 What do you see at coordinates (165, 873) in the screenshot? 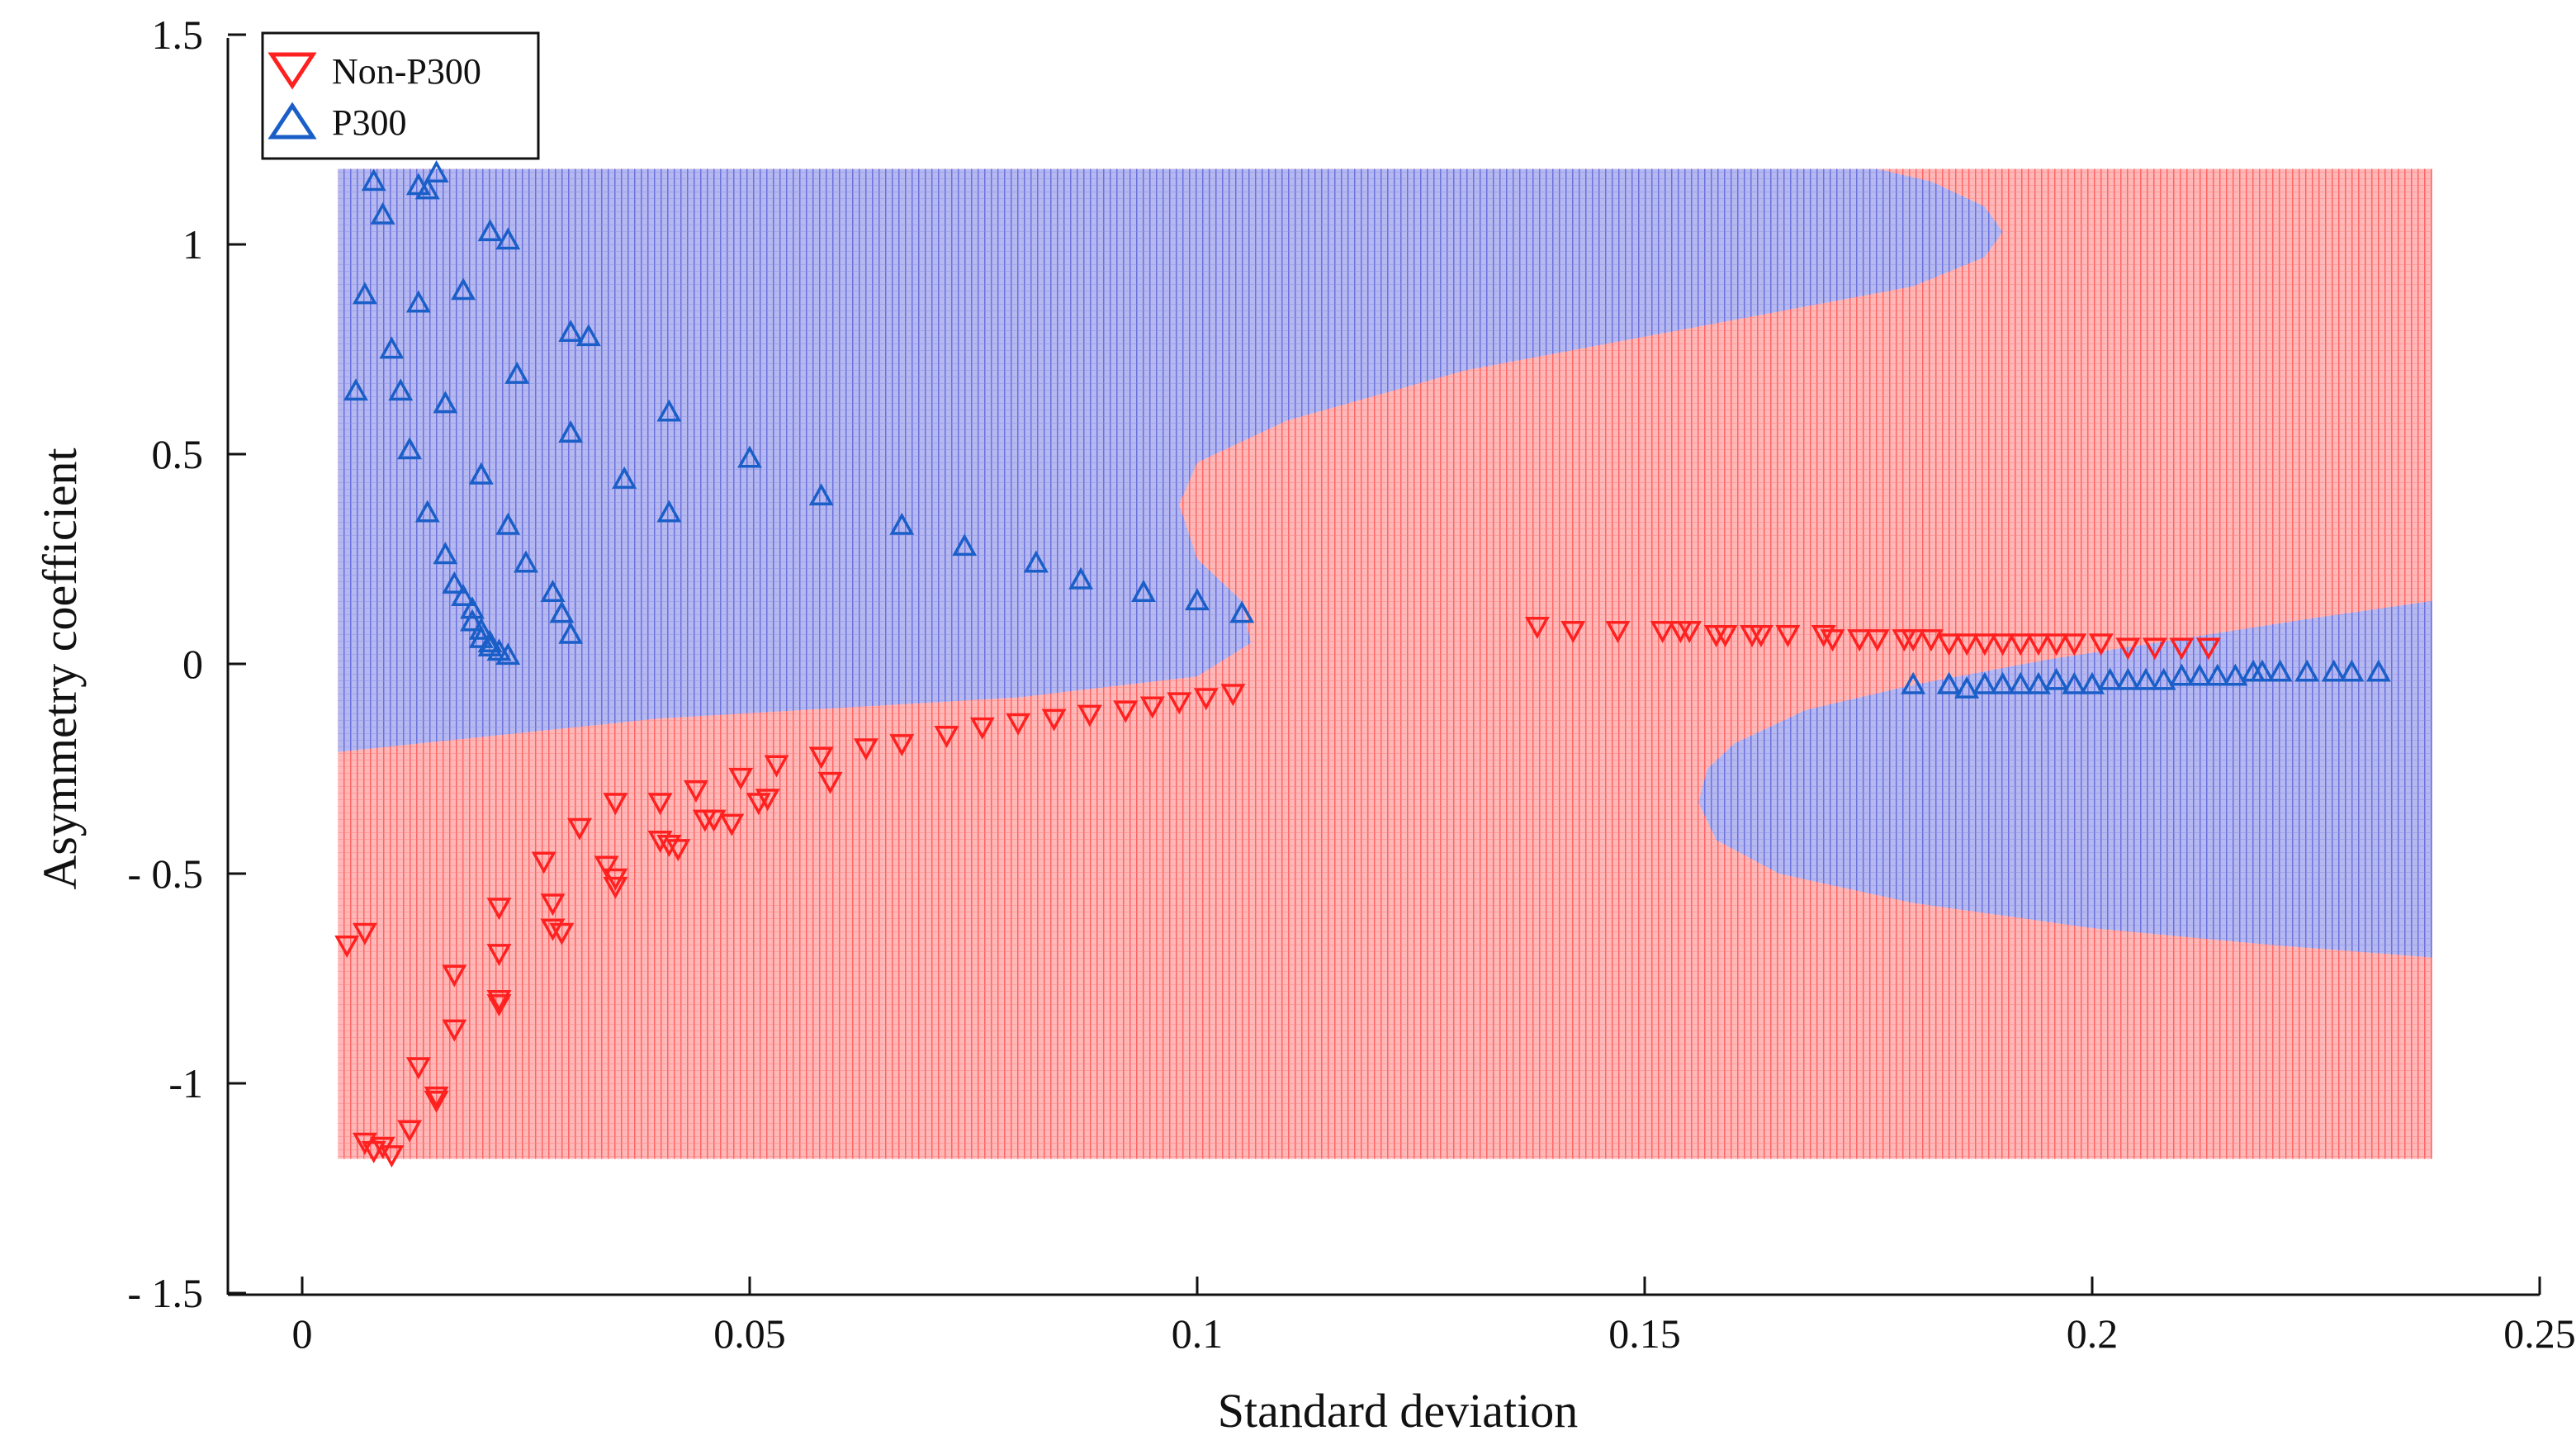
I see `y-tick-label: - 0.5` at bounding box center [165, 873].